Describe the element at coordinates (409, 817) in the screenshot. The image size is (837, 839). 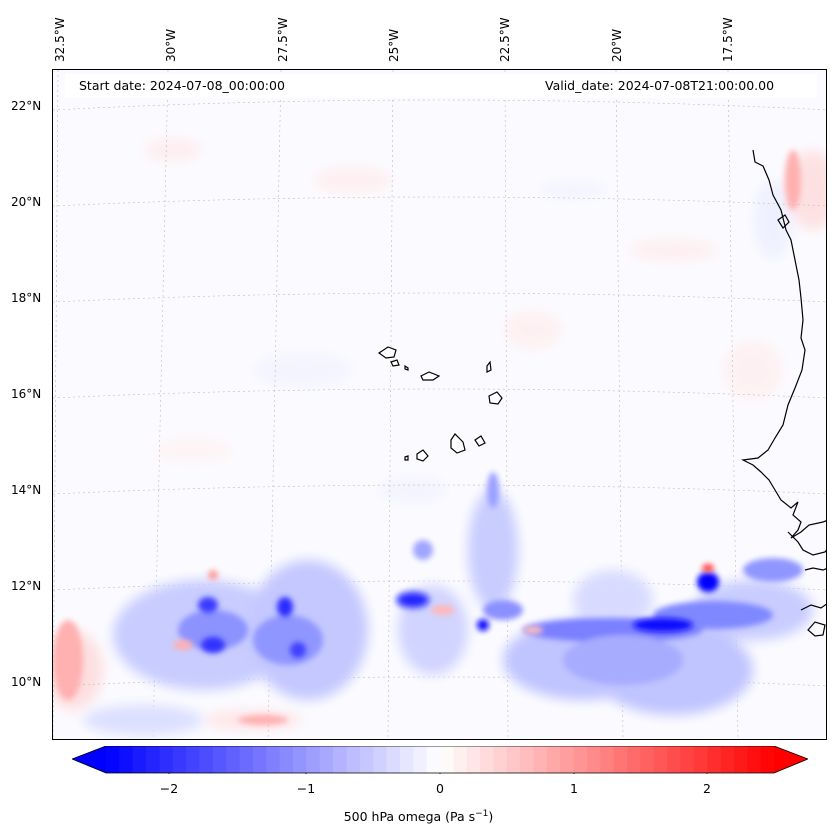
I see `colorbar-label-main: 500 hPa omega (Pa s` at that location.